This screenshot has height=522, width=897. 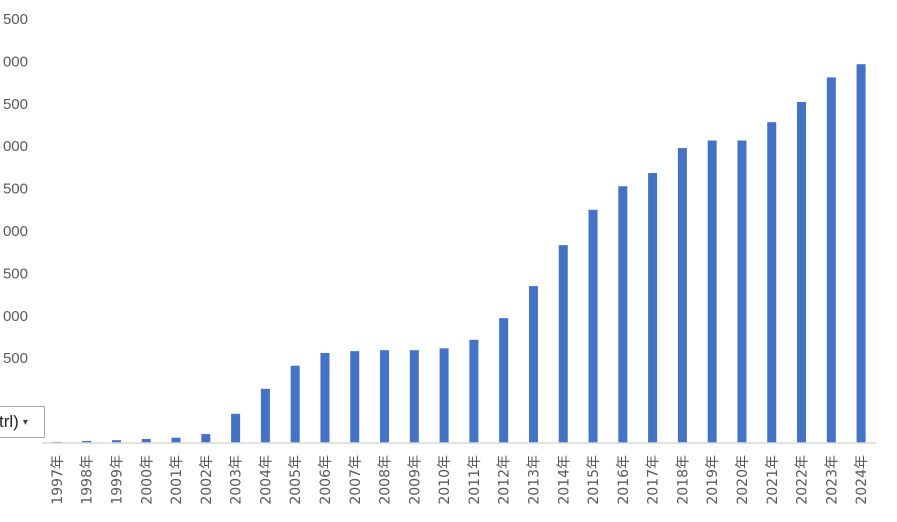 What do you see at coordinates (58, 480) in the screenshot?
I see `x-tick-label: 1997年` at bounding box center [58, 480].